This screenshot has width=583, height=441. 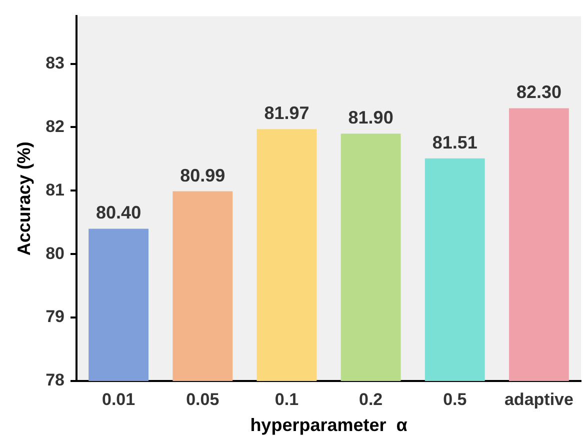 I want to click on y-axis-title: Accuracy (%), so click(x=24, y=199).